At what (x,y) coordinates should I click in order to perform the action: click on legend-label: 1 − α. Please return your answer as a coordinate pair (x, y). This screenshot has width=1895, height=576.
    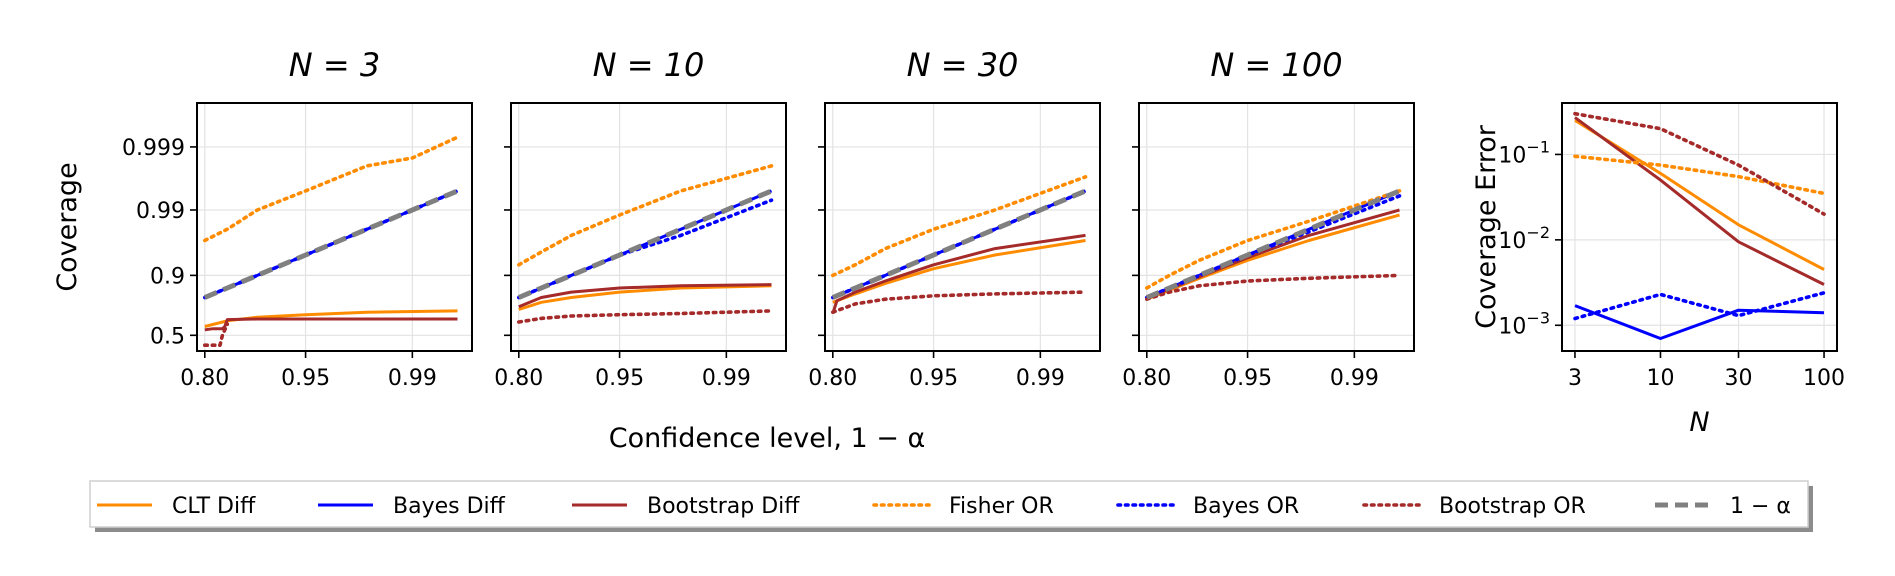
    Looking at the image, I should click on (1760, 506).